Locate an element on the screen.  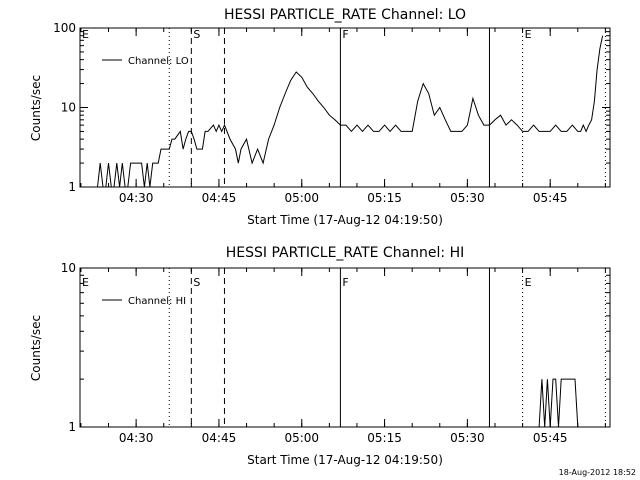
legend-label: Channel: LO is located at coordinates (158, 61).